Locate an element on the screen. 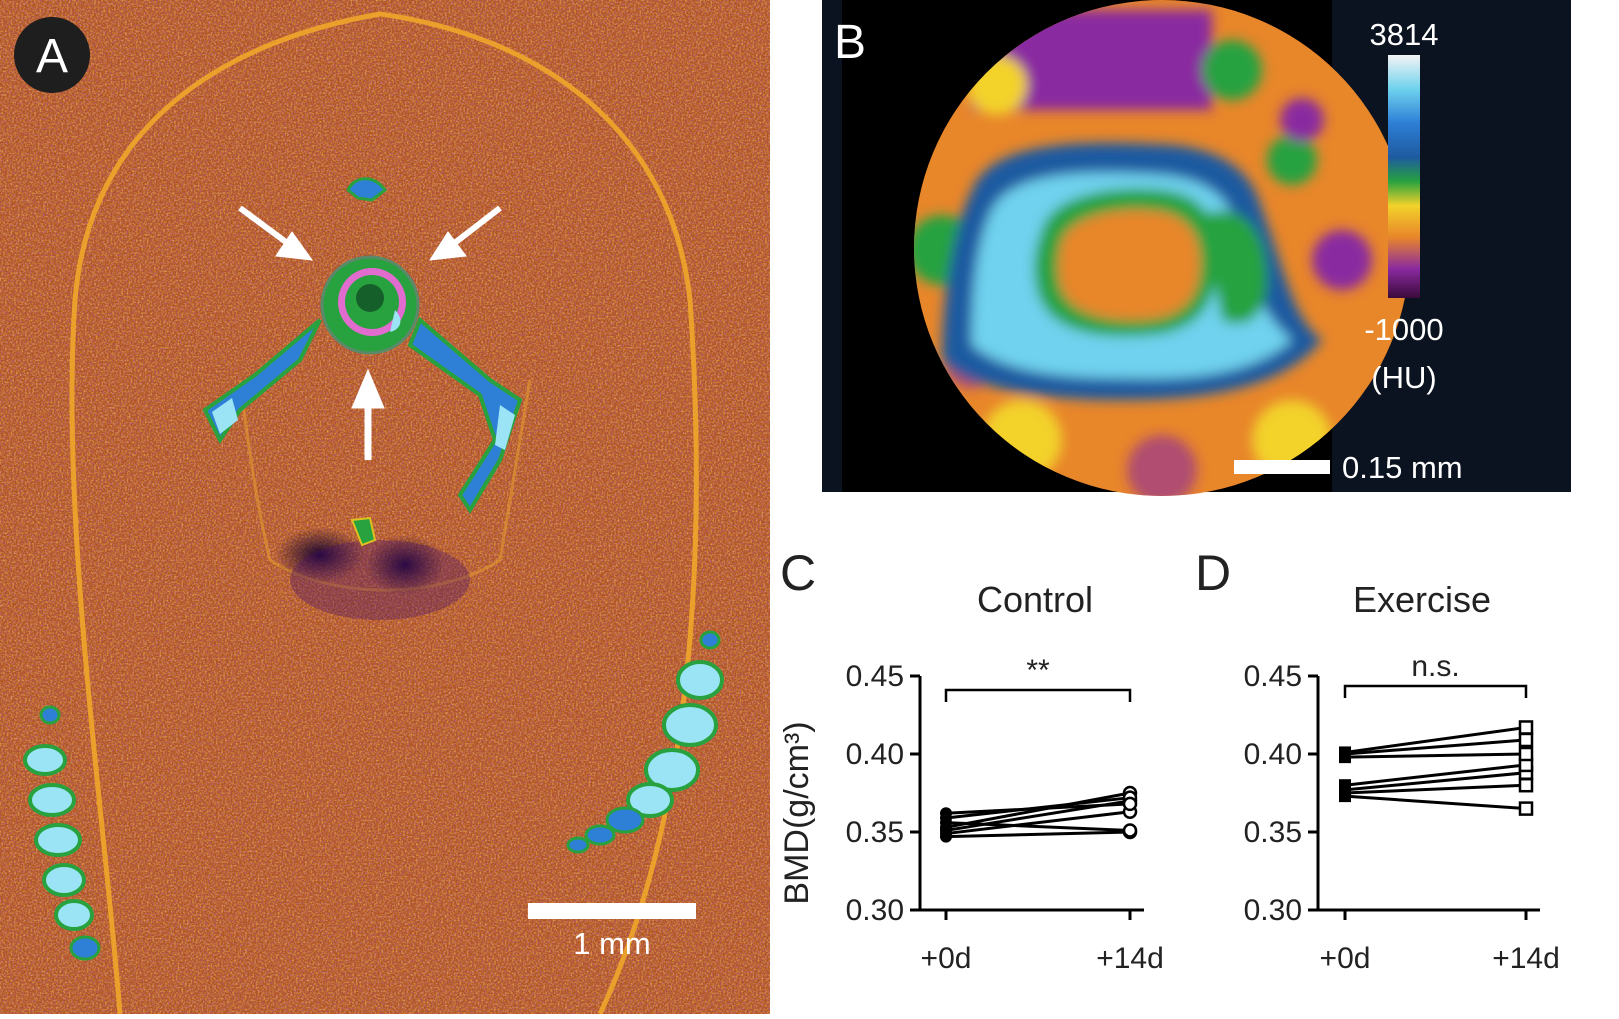 Image resolution: width=1619 pixels, height=1019 pixels. chart-d-x-tick-label: +14d is located at coordinates (1526, 958).